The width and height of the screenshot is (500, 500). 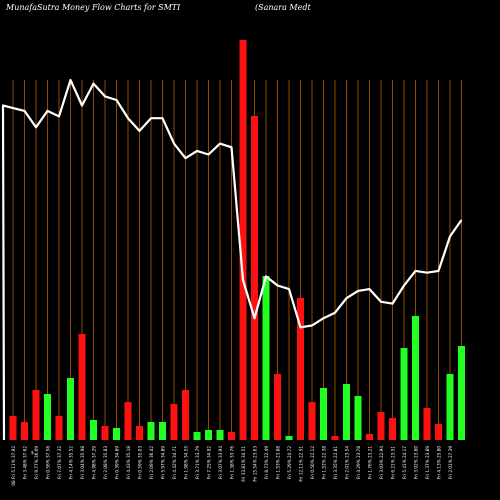 What do you see at coordinates (358, 462) in the screenshot?
I see `x-tick-label: Fri 4.29% 23.78` at bounding box center [358, 462].